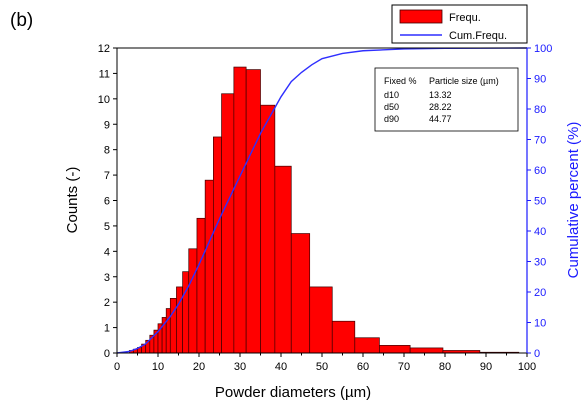 This screenshot has height=402, width=585. Describe the element at coordinates (322, 367) in the screenshot. I see `x-tick-label-50: 50` at that location.